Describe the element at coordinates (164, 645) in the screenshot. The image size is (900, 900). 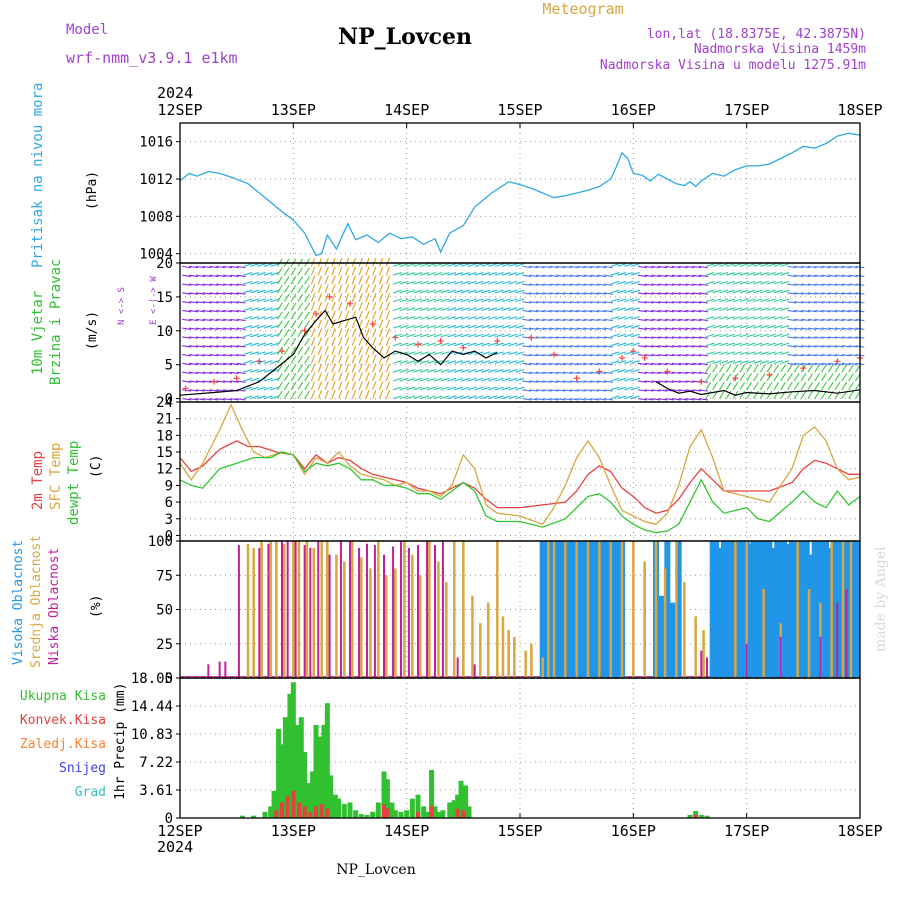
I see `cloud-y-tick-label: 25` at that location.